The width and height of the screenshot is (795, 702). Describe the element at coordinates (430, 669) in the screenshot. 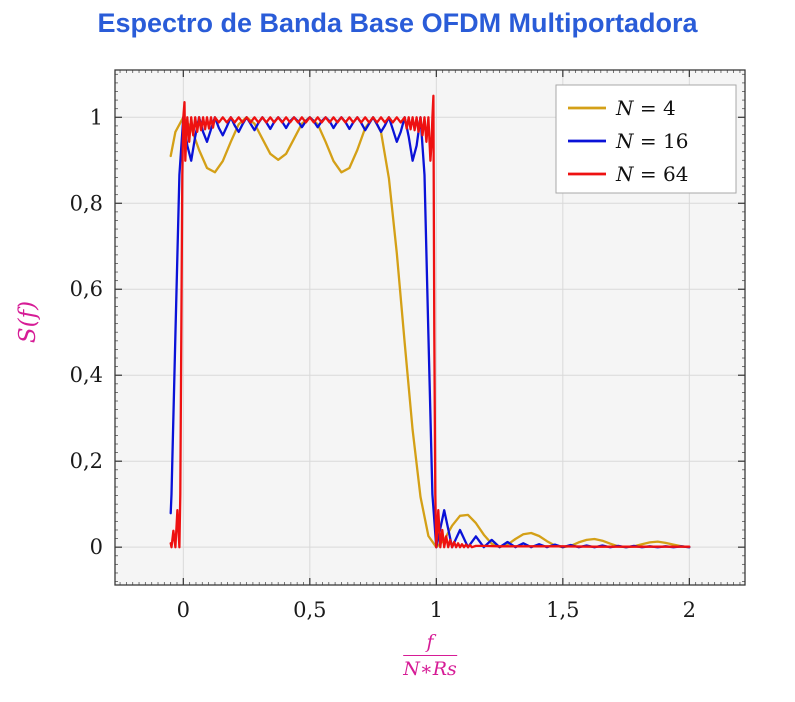

I see `x-axis-label-denominator: N∗Rs` at that location.